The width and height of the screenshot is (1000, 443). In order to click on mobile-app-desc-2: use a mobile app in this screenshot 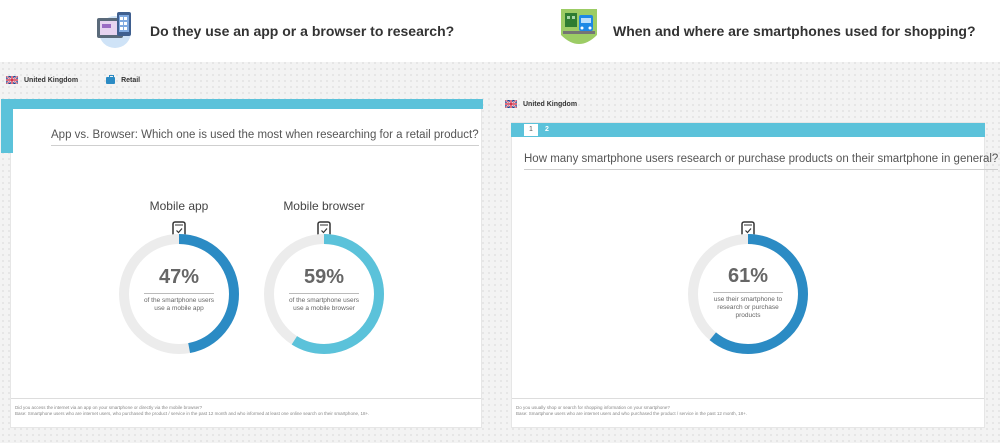, I will do `click(179, 309)`.